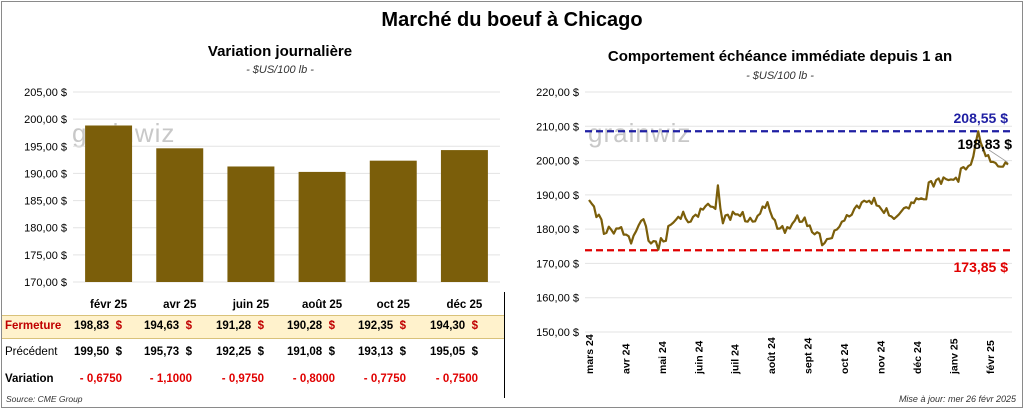 This screenshot has height=409, width=1024. I want to click on table-cell-value: 191,08, so click(305, 352).